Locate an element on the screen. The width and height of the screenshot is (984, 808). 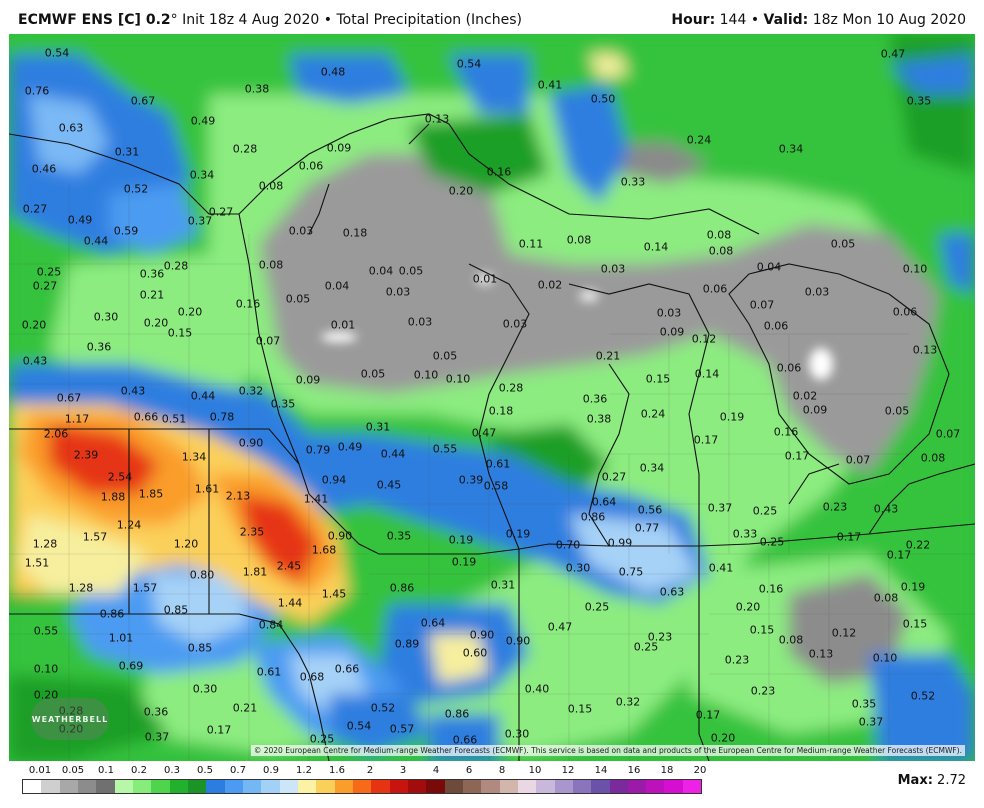
hour-value: 144 is located at coordinates (733, 20).